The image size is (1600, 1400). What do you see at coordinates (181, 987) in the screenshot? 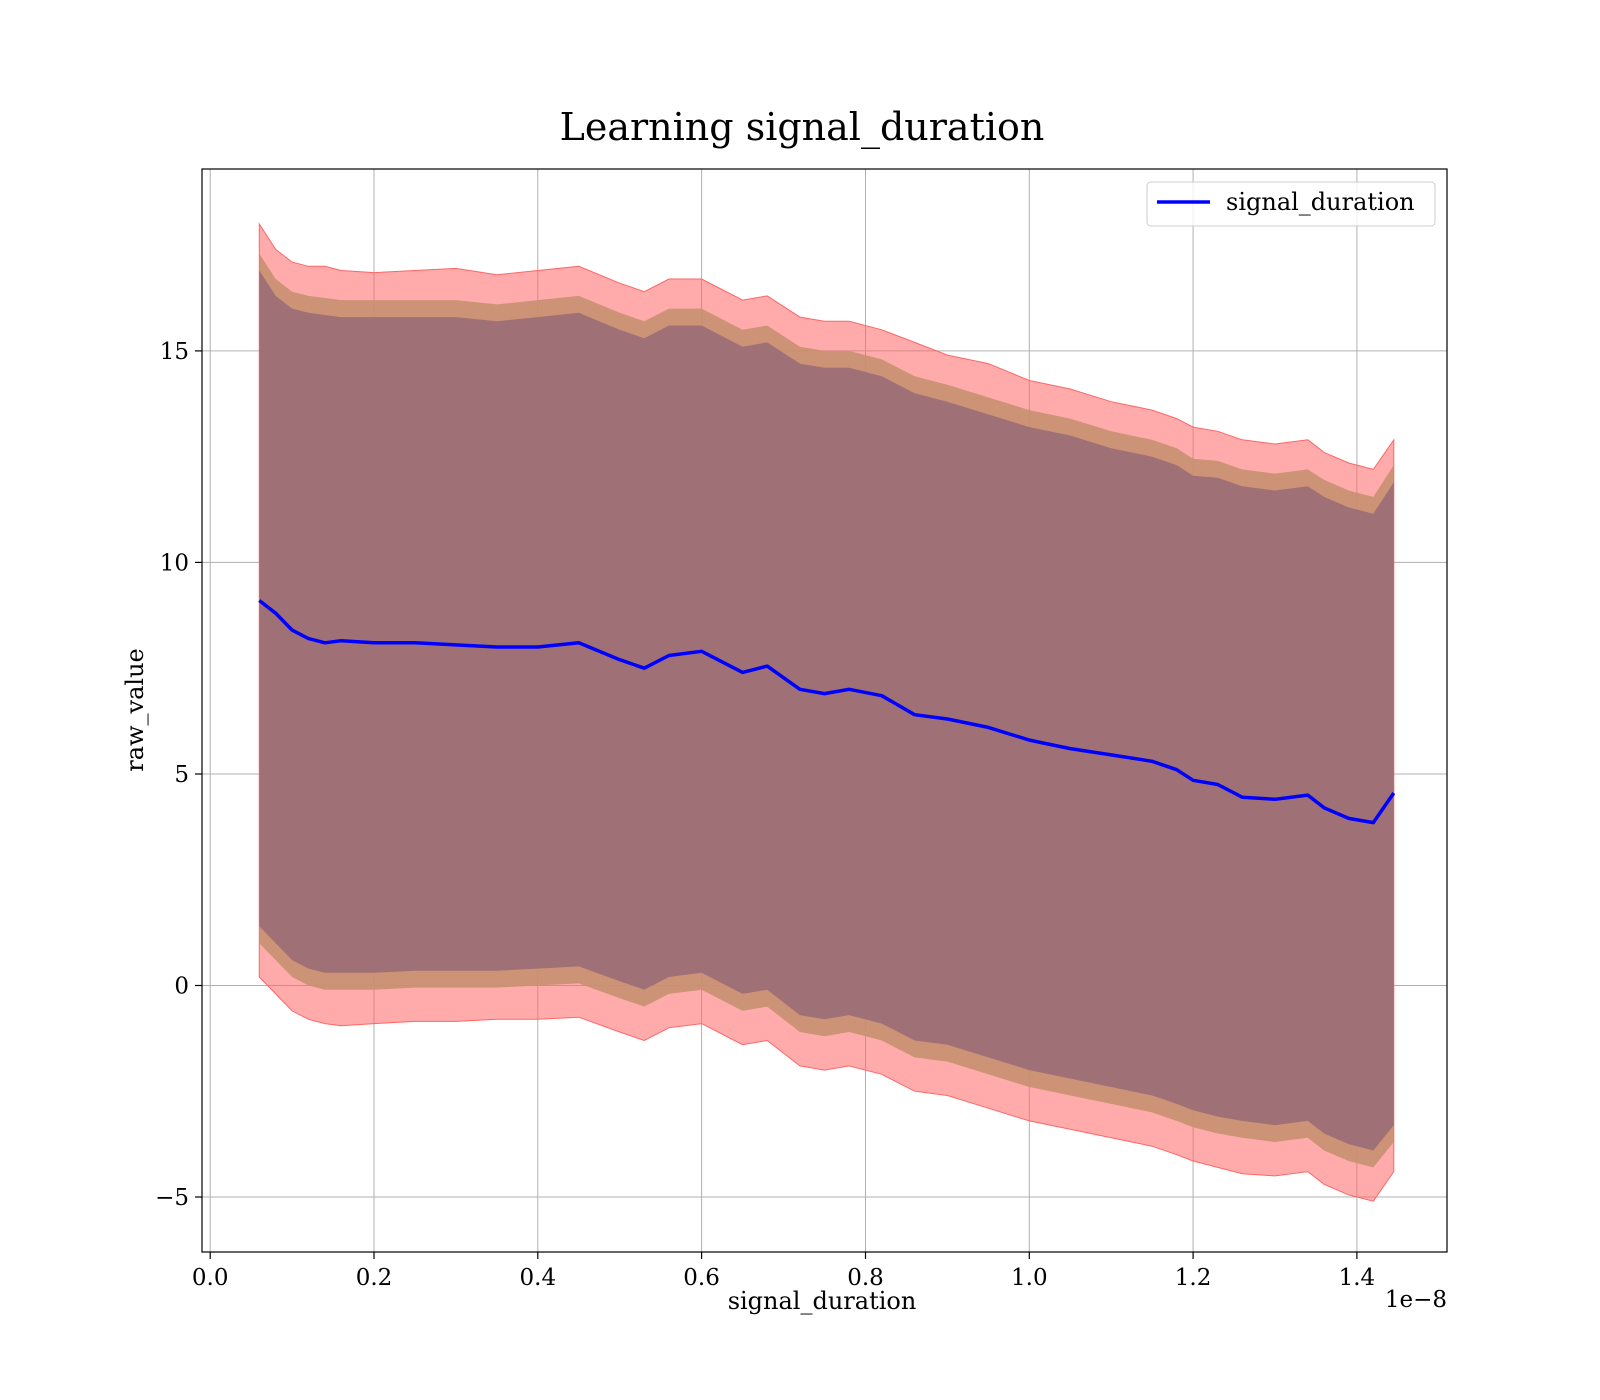
I see `y-tick-label: 0` at bounding box center [181, 987].